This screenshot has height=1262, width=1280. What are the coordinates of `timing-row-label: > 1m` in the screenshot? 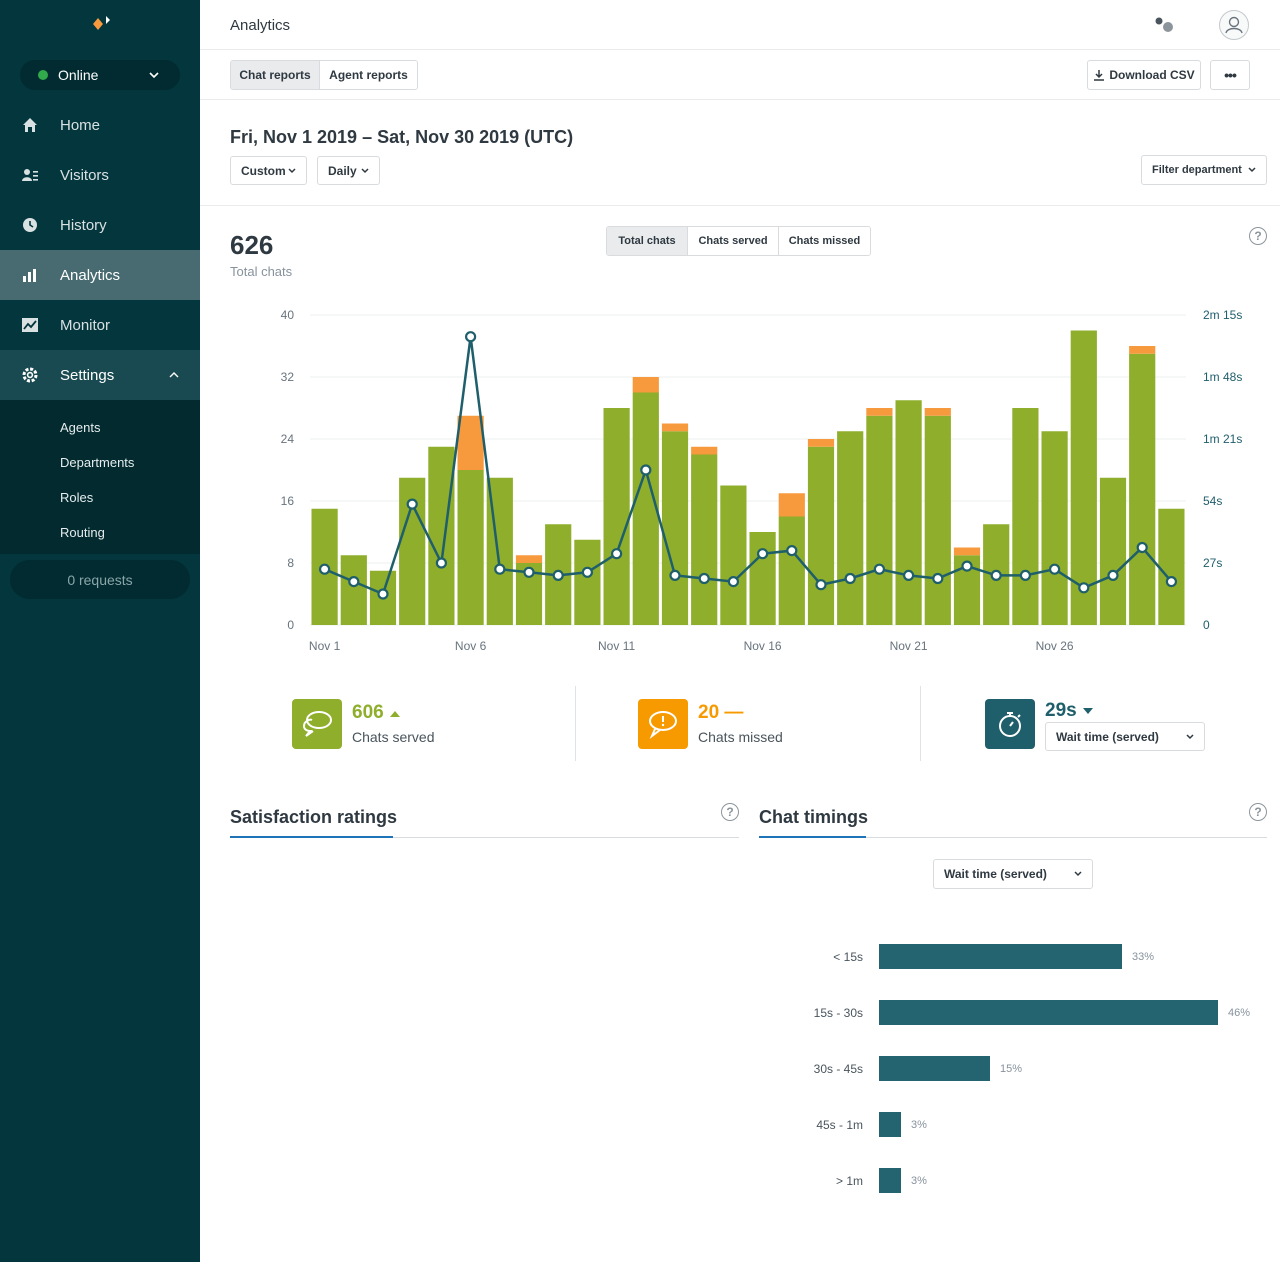 It's located at (849, 1181).